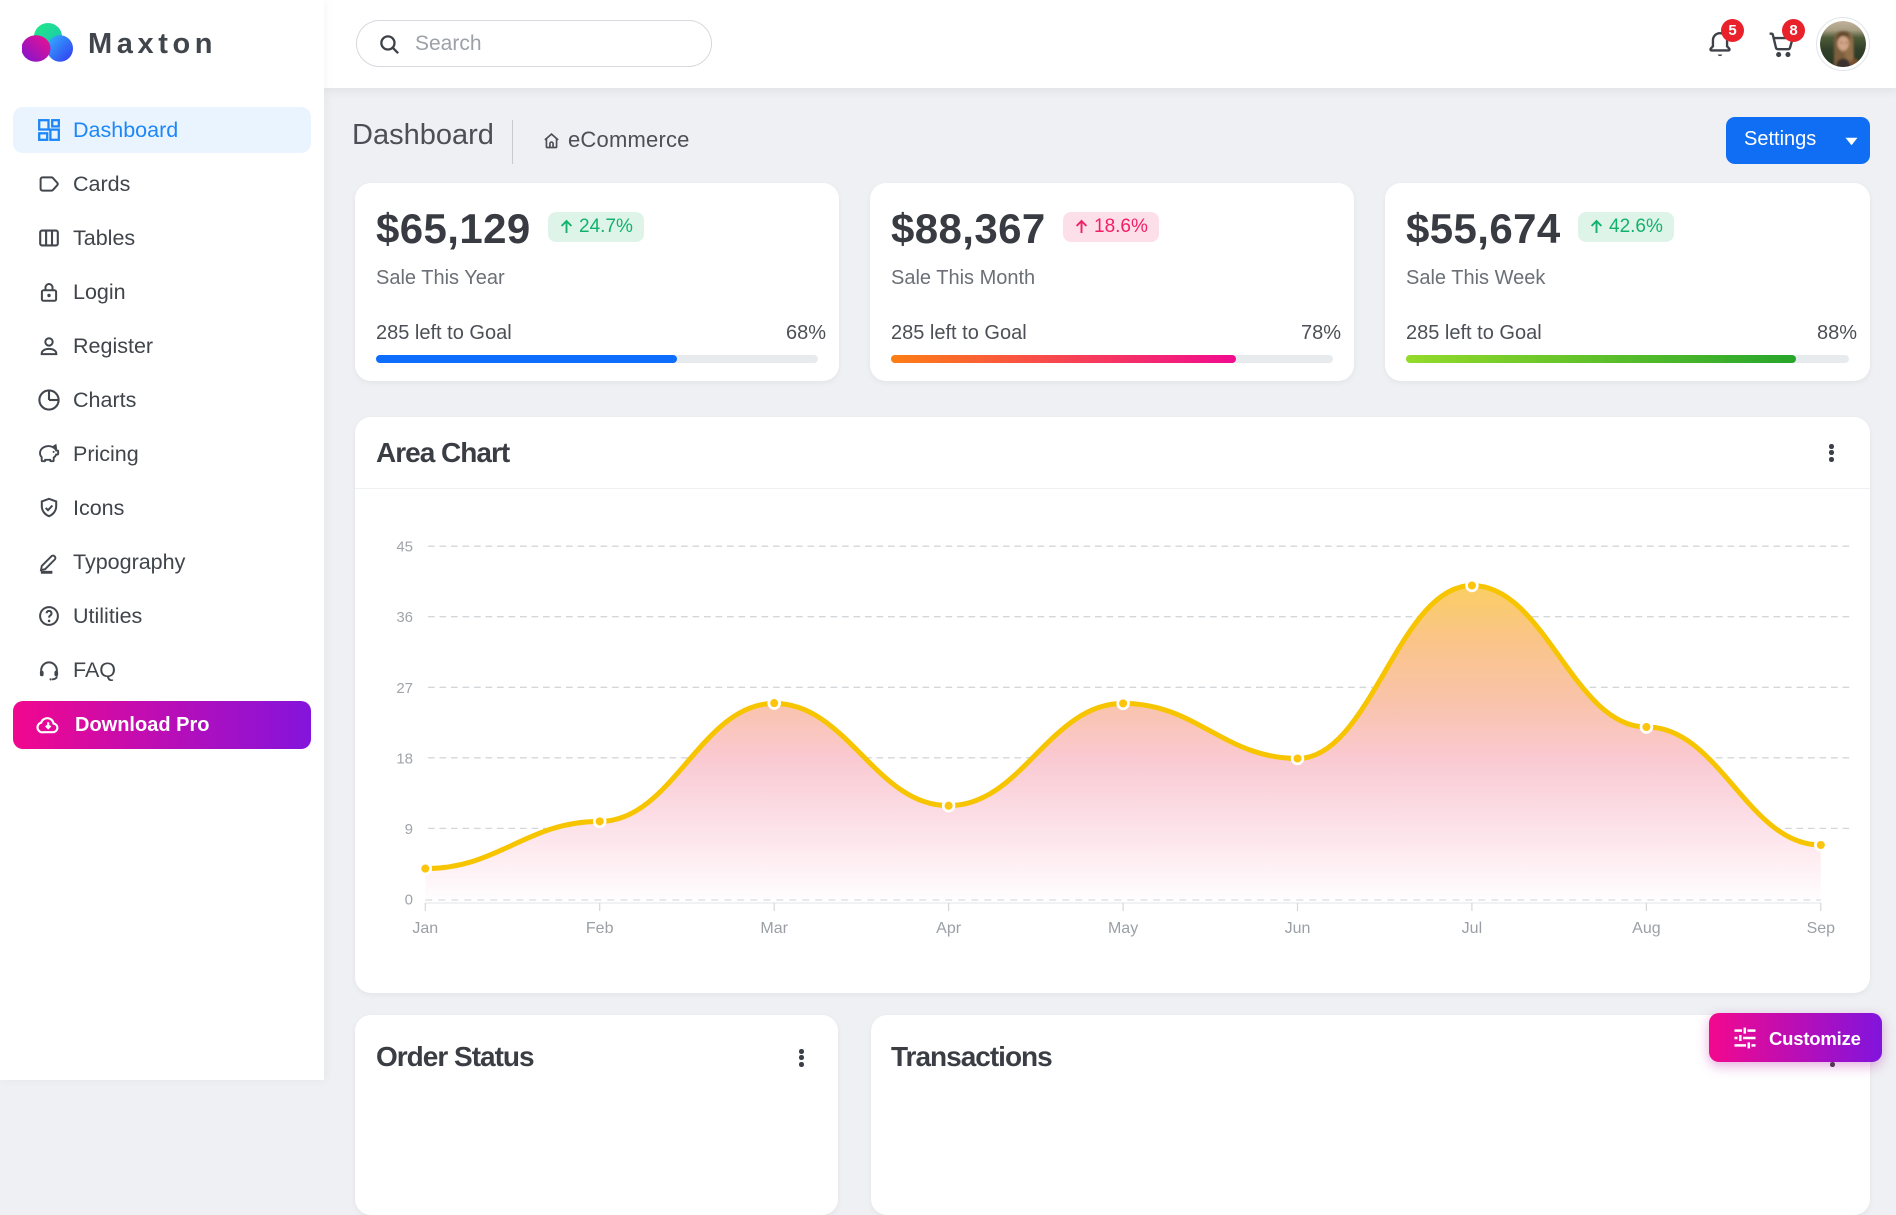  I want to click on svg-text: Jul, so click(1472, 928).